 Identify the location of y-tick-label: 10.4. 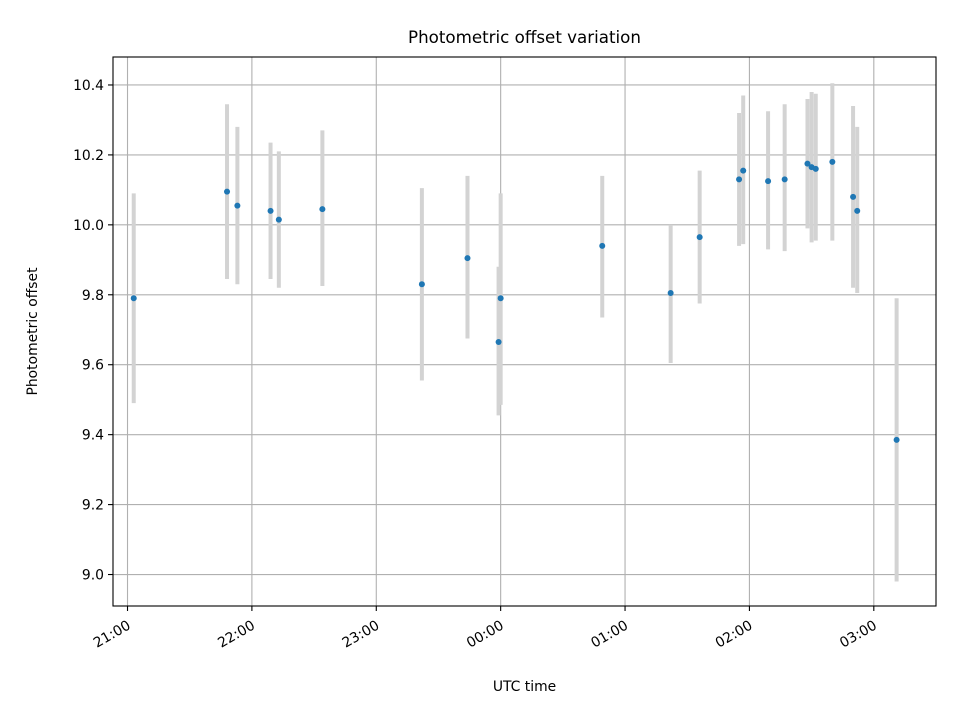
(88, 86).